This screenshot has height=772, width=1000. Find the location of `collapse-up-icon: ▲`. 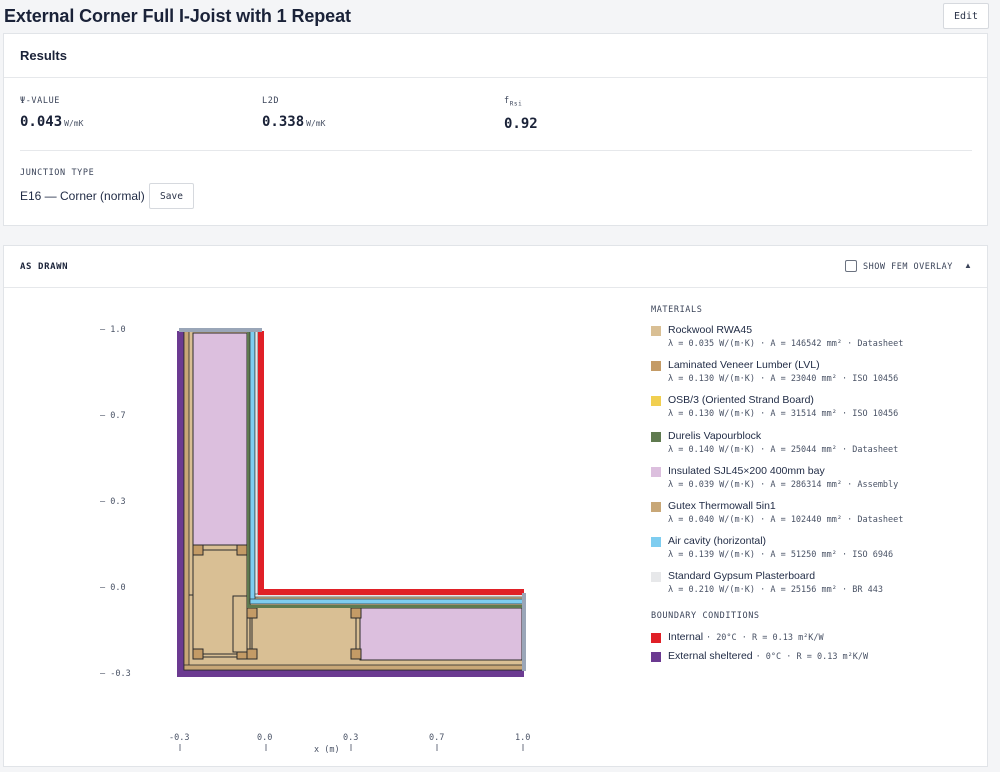

collapse-up-icon: ▲ is located at coordinates (968, 265).